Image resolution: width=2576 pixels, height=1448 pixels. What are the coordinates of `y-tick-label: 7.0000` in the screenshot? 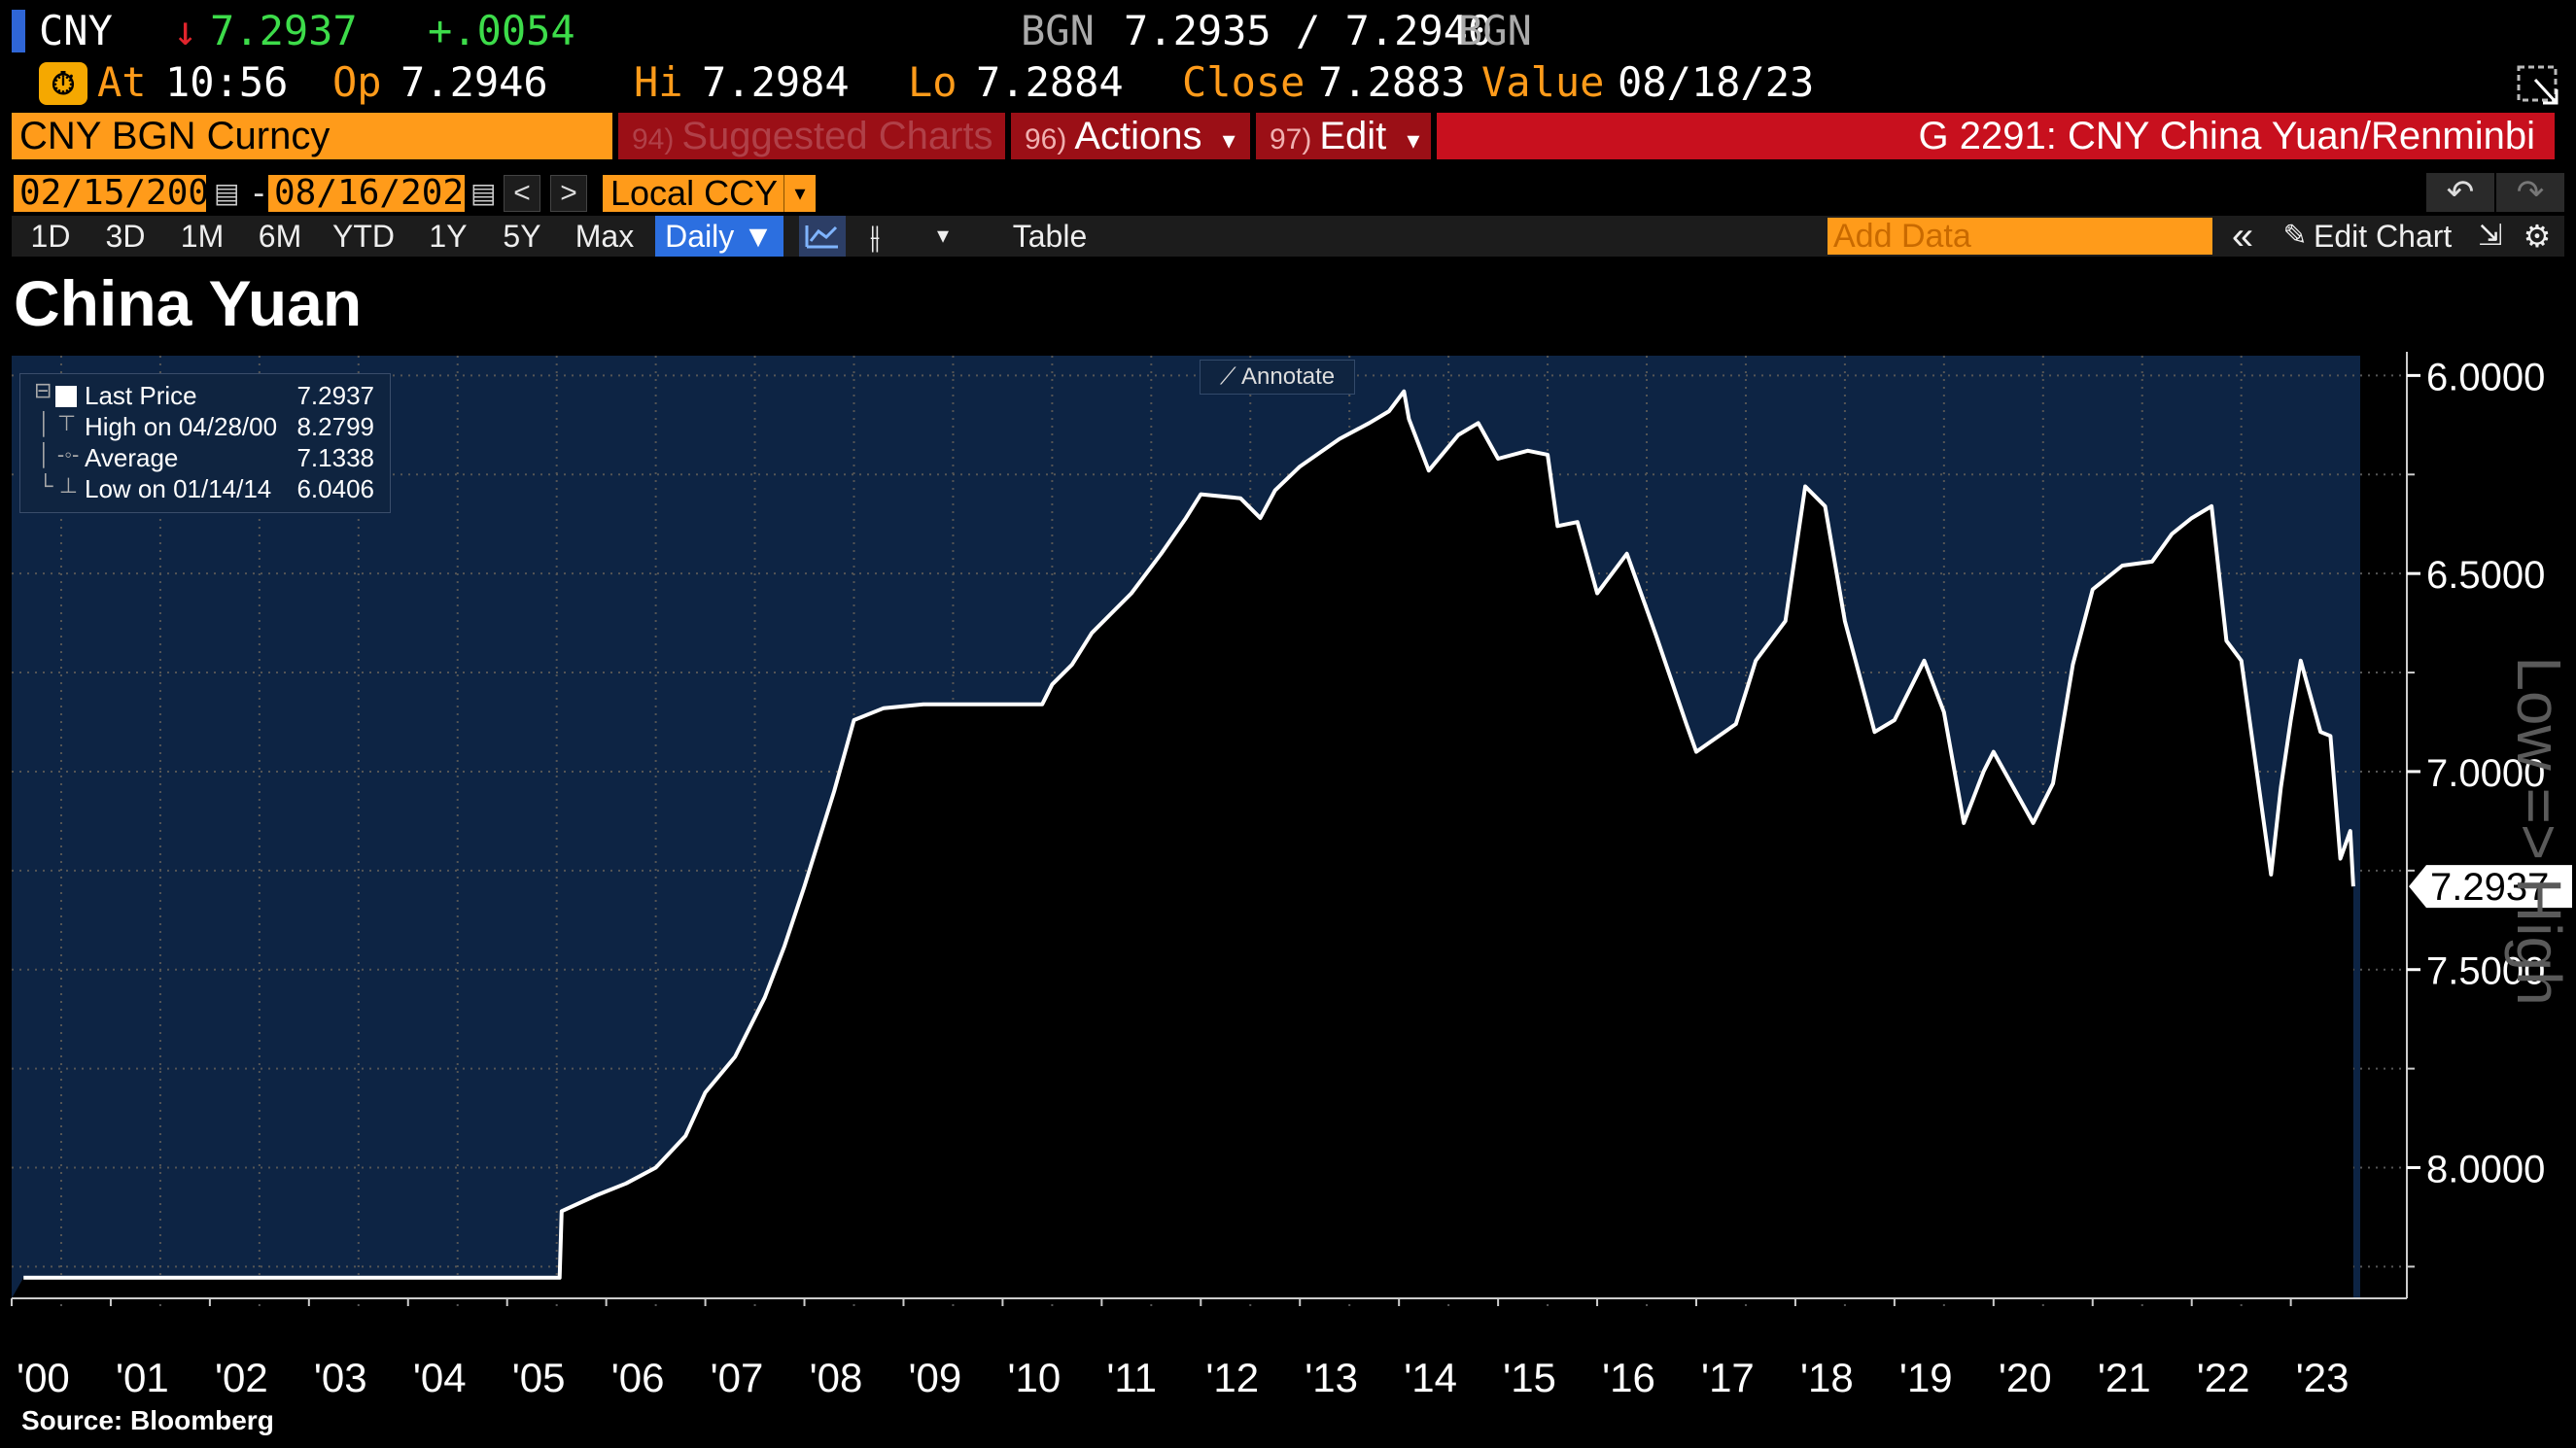 It's located at (2485, 773).